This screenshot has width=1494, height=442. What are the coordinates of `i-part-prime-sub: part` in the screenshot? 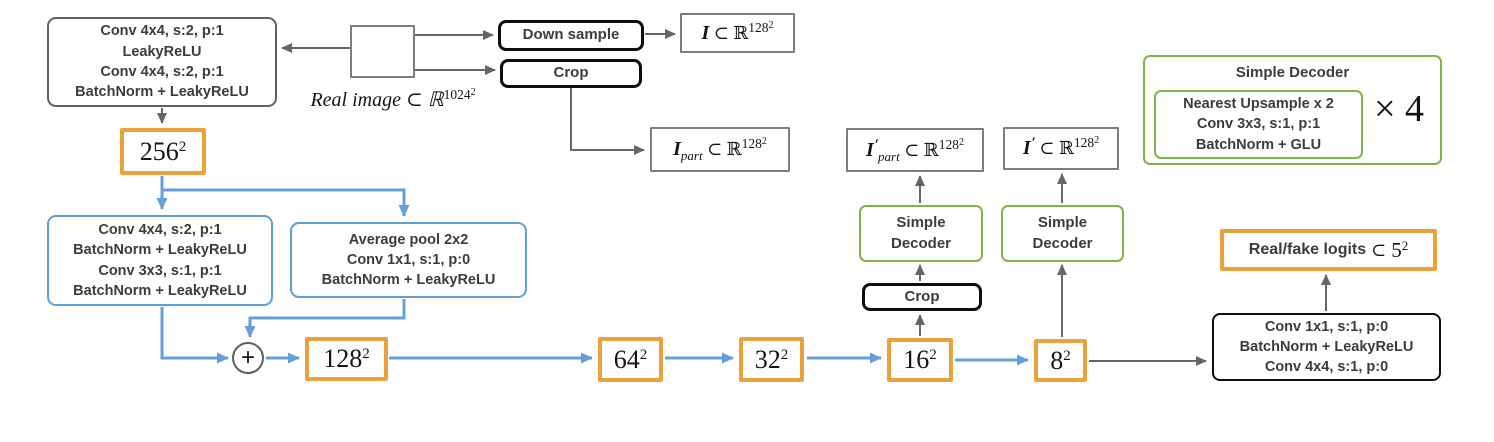 It's located at (889, 156).